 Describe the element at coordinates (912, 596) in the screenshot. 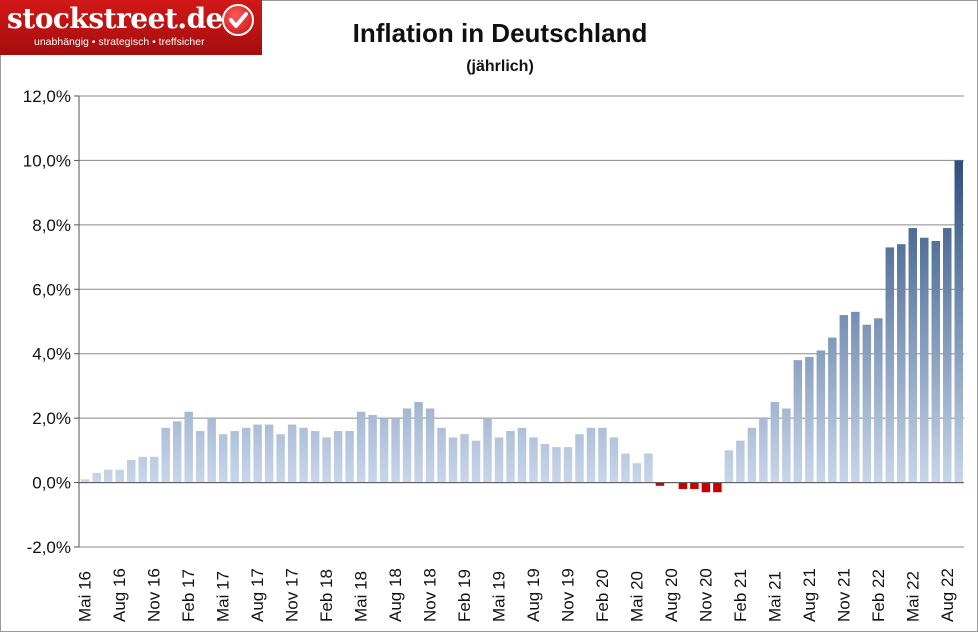

I see `x-tick-label: Mai 22` at that location.